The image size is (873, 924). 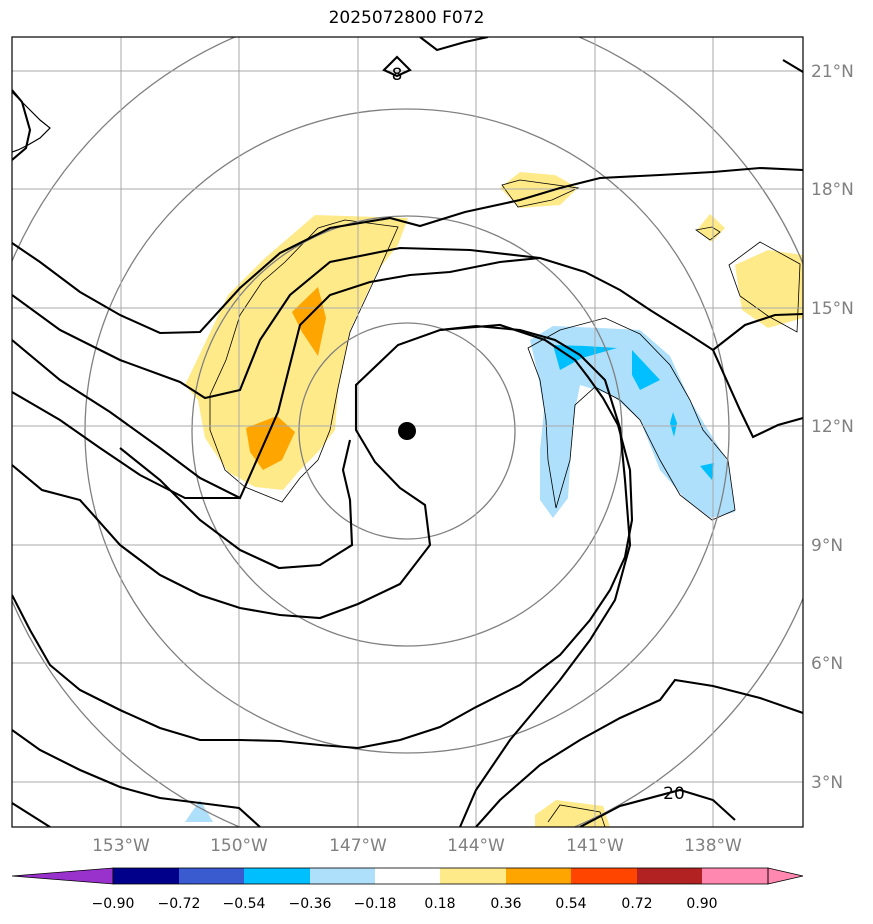 What do you see at coordinates (476, 846) in the screenshot?
I see `lon-label: 144°W` at bounding box center [476, 846].